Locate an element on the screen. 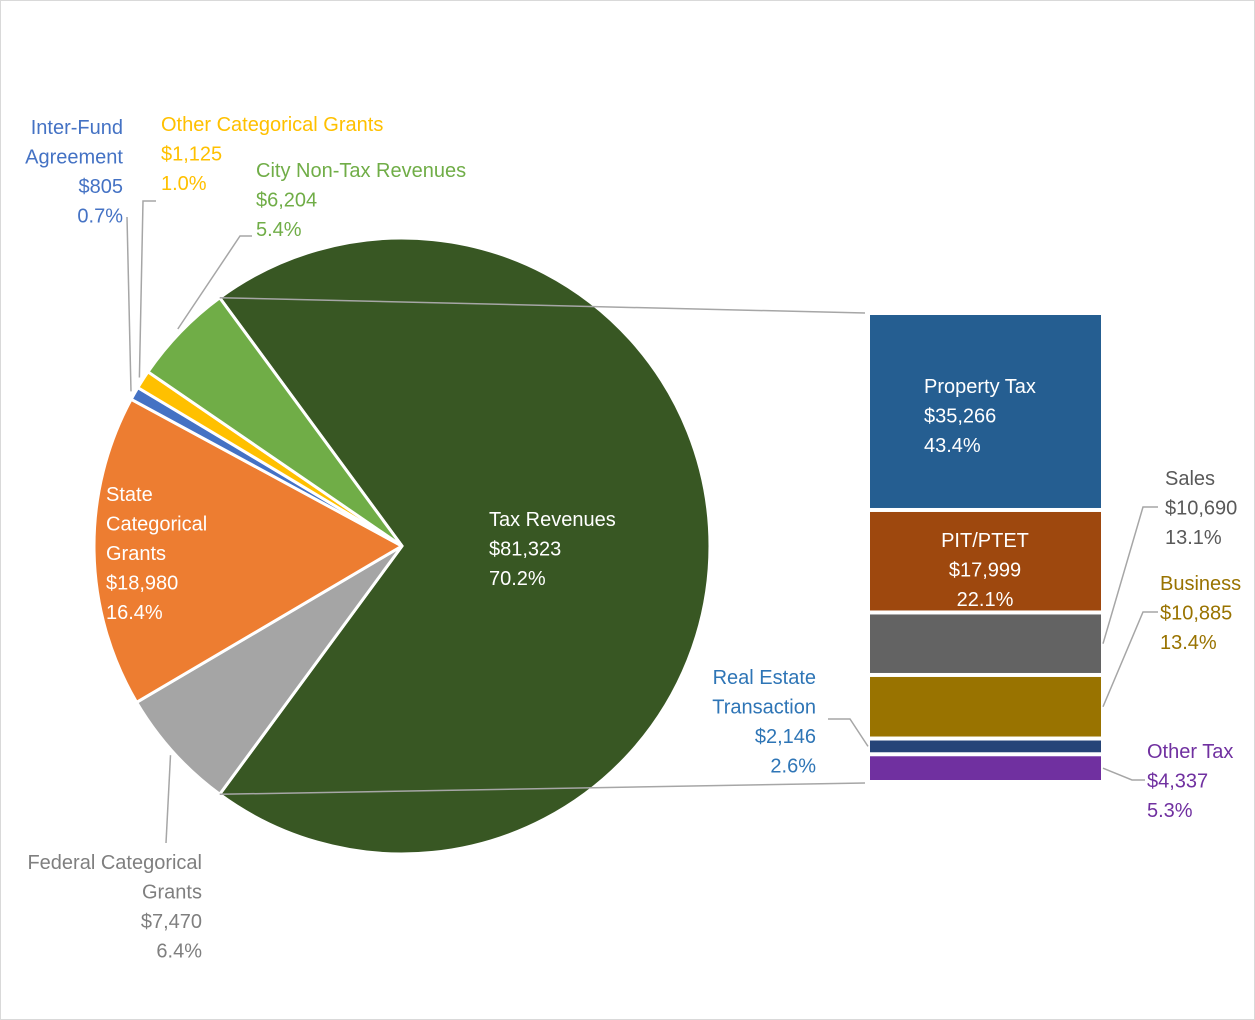 The image size is (1255, 1020). connector-line-bottom is located at coordinates (542, 789).